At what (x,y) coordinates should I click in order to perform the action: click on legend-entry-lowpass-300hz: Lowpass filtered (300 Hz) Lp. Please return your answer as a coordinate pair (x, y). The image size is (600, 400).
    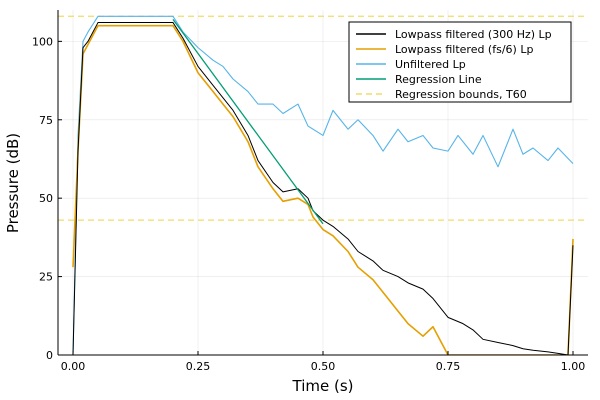
    Looking at the image, I should click on (454, 34).